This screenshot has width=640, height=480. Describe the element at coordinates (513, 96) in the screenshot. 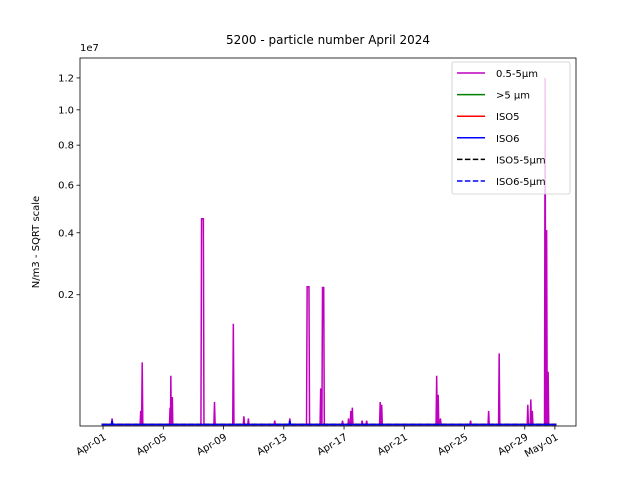

I see `legend-label: >5 µm` at that location.